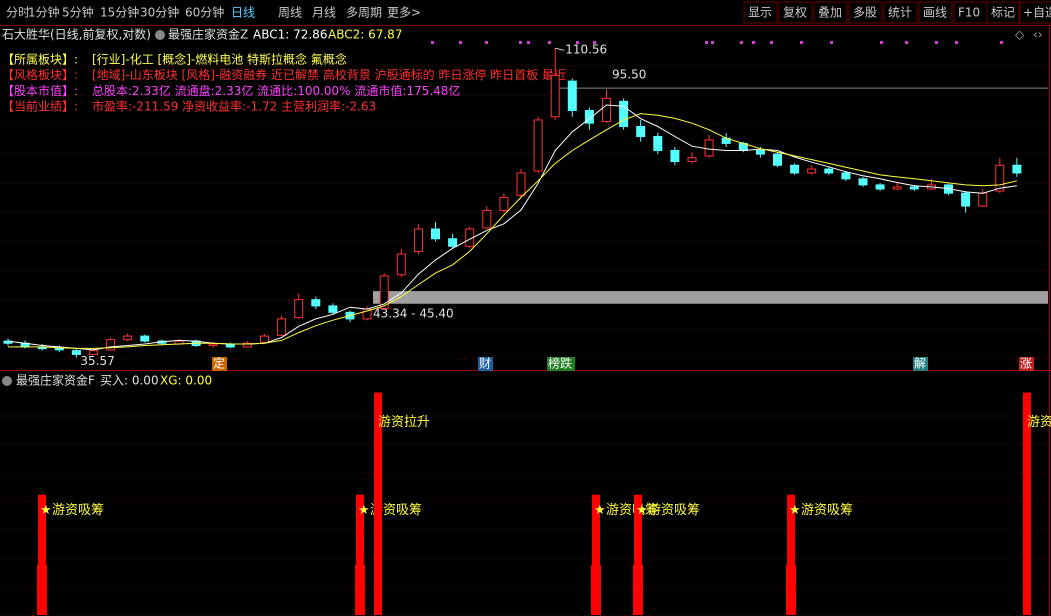 The image size is (1051, 616). What do you see at coordinates (40, 90) in the screenshot?
I see `info-label: 【股本市值】:` at bounding box center [40, 90].